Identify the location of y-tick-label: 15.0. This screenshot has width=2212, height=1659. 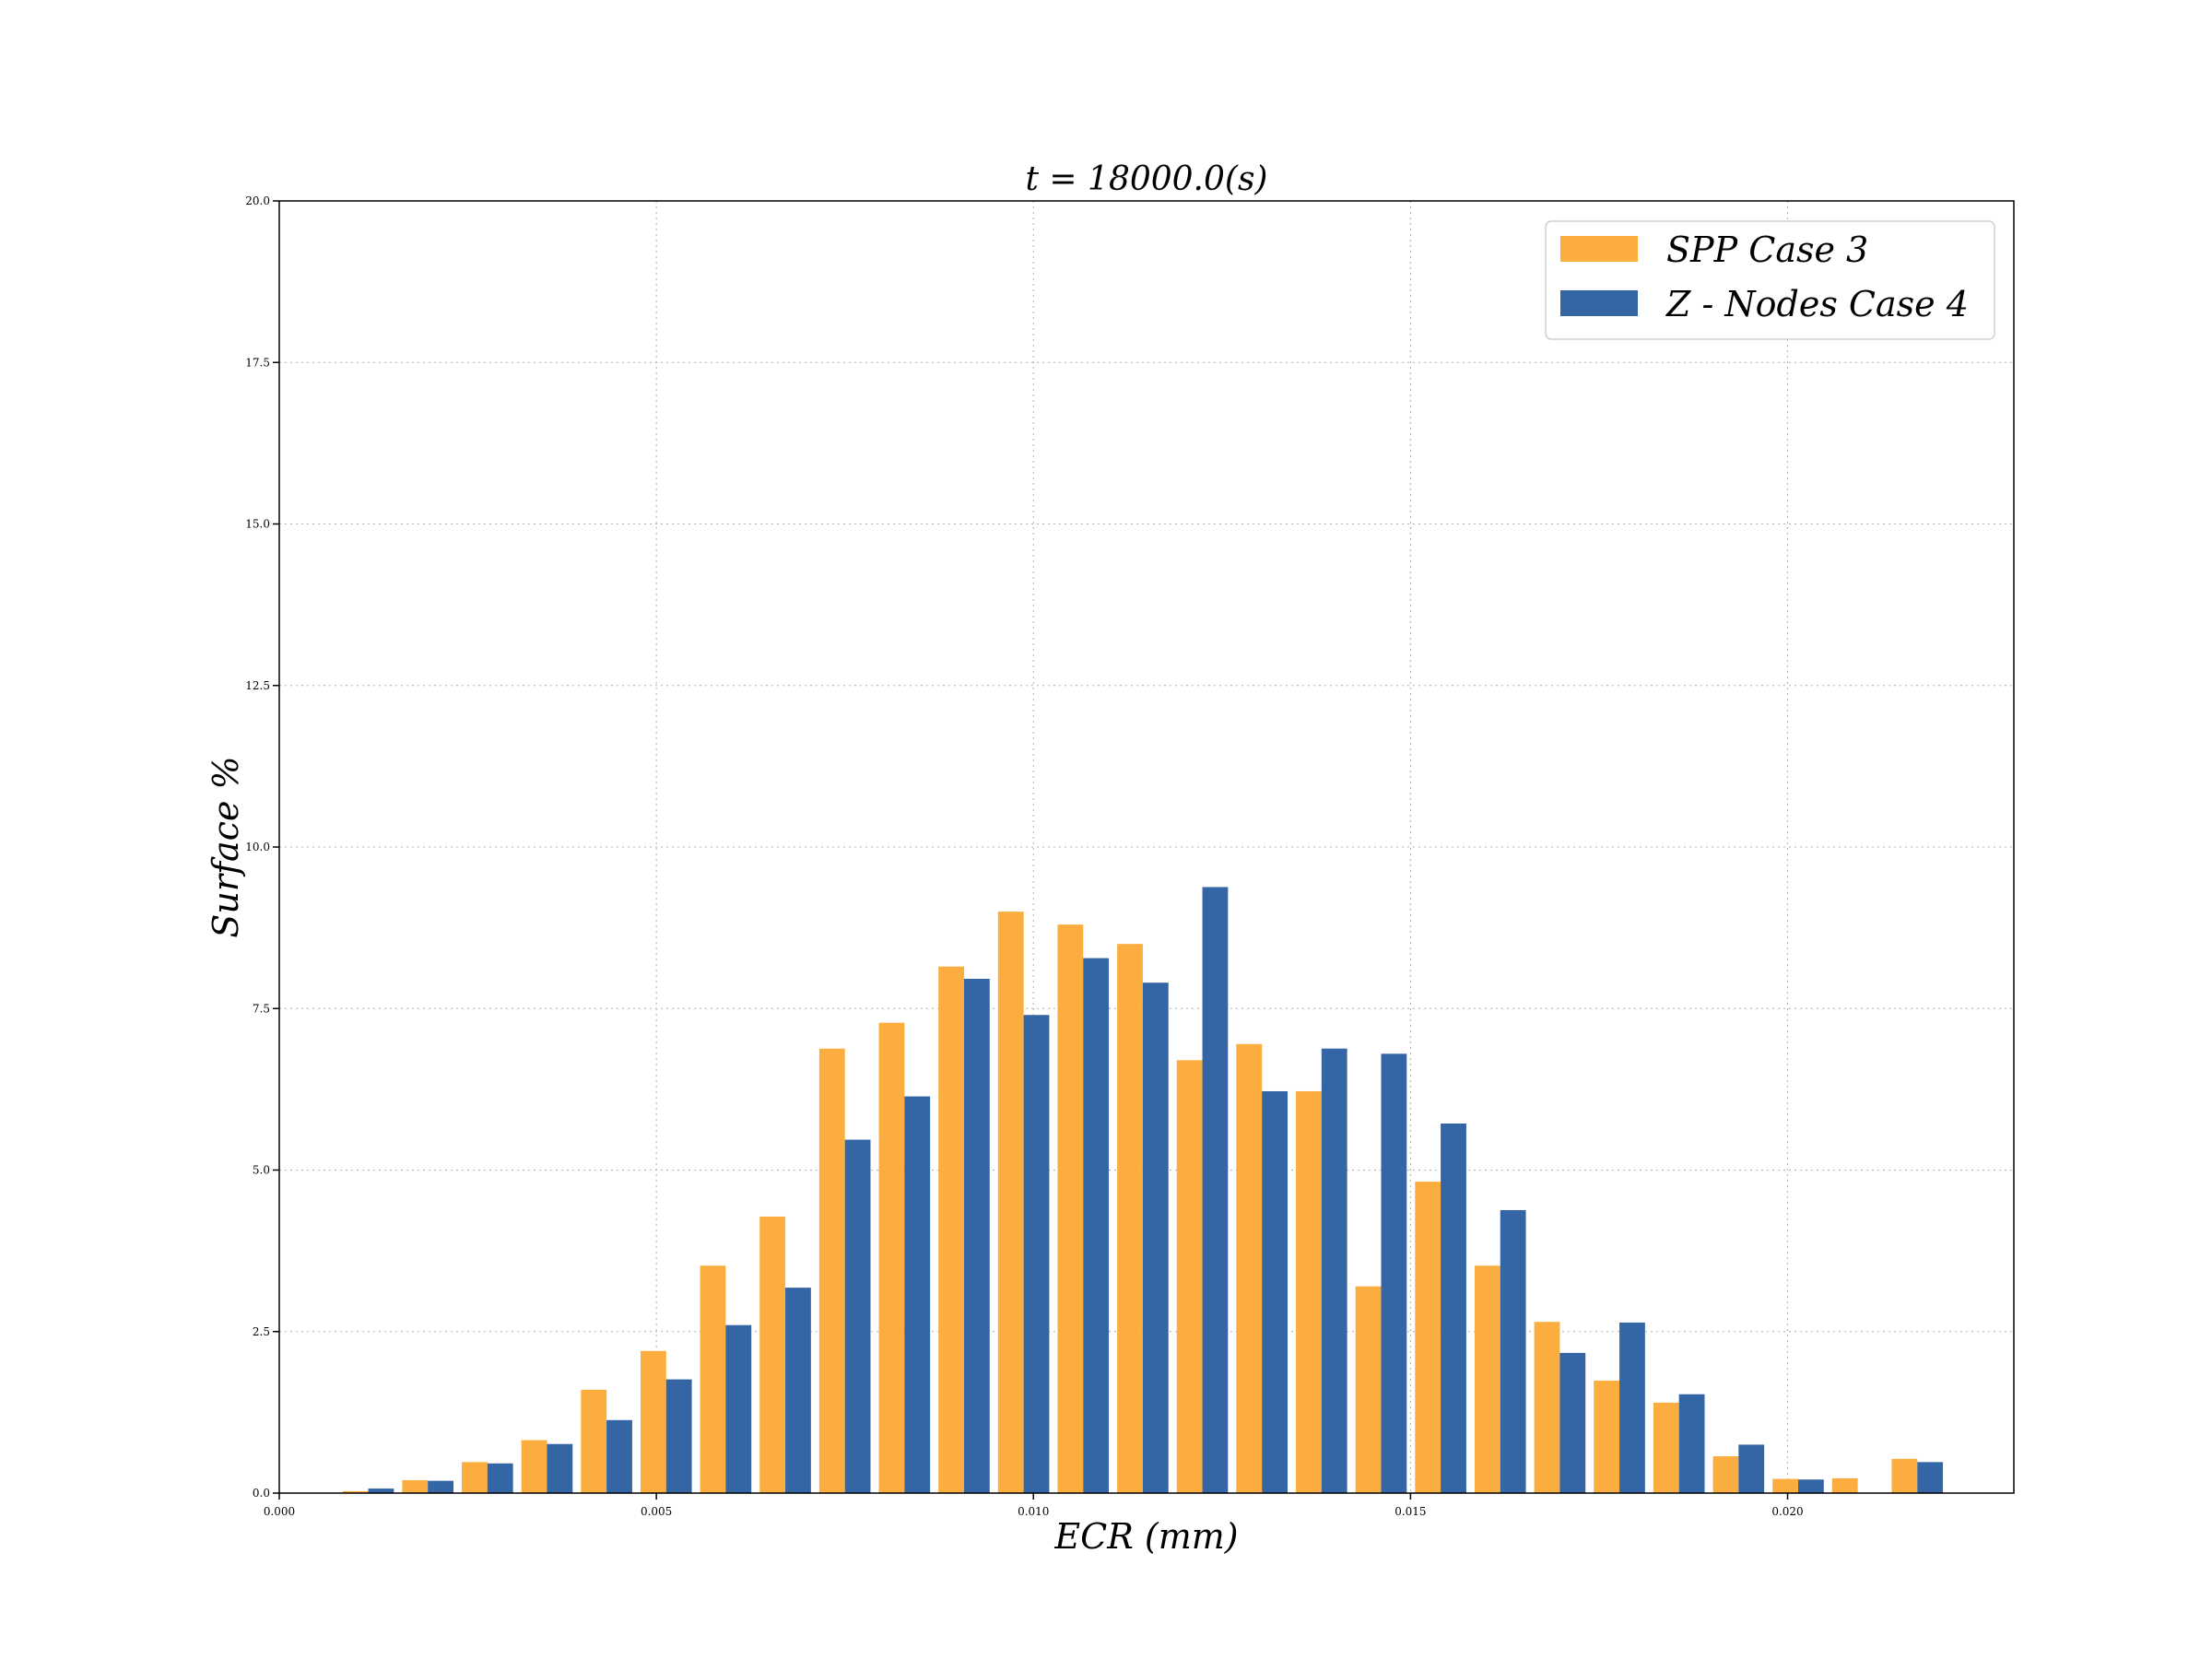
(257, 524).